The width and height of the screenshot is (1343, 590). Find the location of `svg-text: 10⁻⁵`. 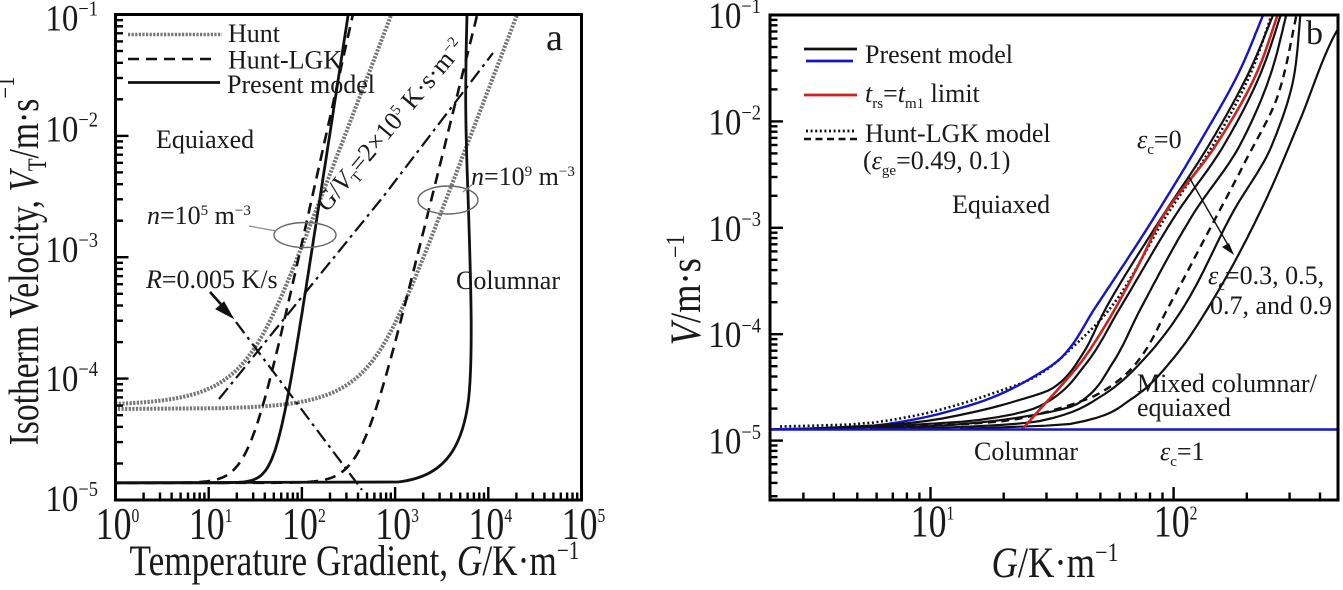

svg-text: 10⁻⁵ is located at coordinates (71, 498).